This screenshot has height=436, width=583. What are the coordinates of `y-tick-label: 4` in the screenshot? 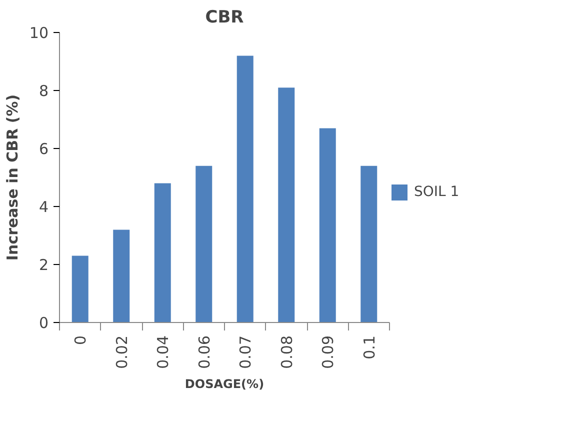 It's located at (43, 207).